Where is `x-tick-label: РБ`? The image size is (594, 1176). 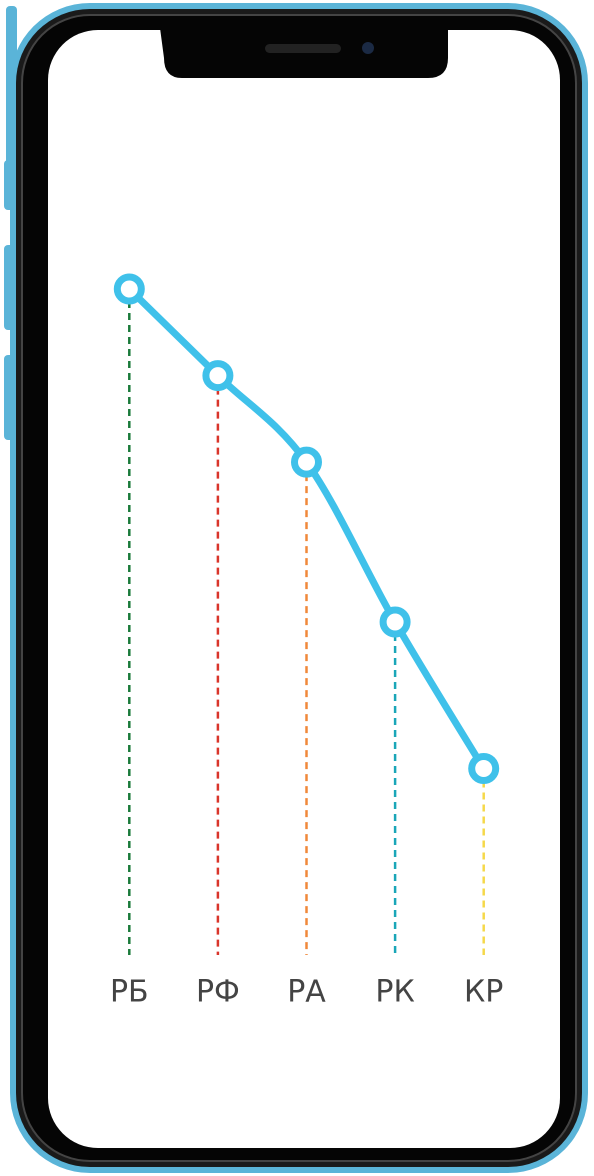 x-tick-label: РБ is located at coordinates (129, 992).